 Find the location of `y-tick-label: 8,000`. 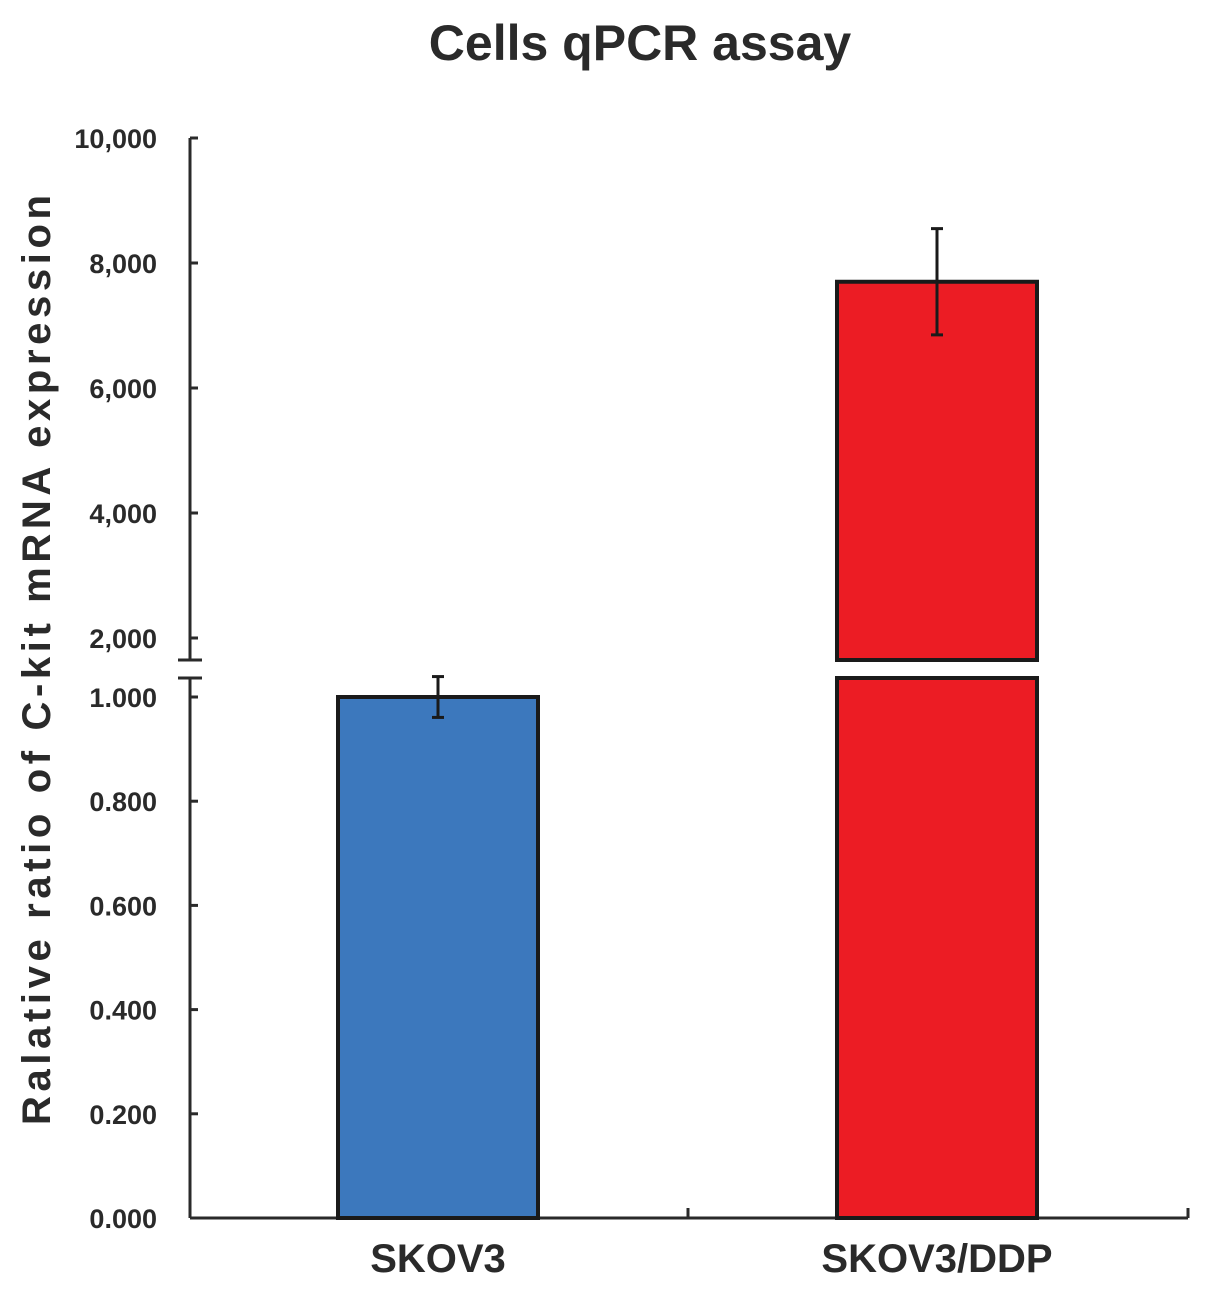

y-tick-label: 8,000 is located at coordinates (123, 264).